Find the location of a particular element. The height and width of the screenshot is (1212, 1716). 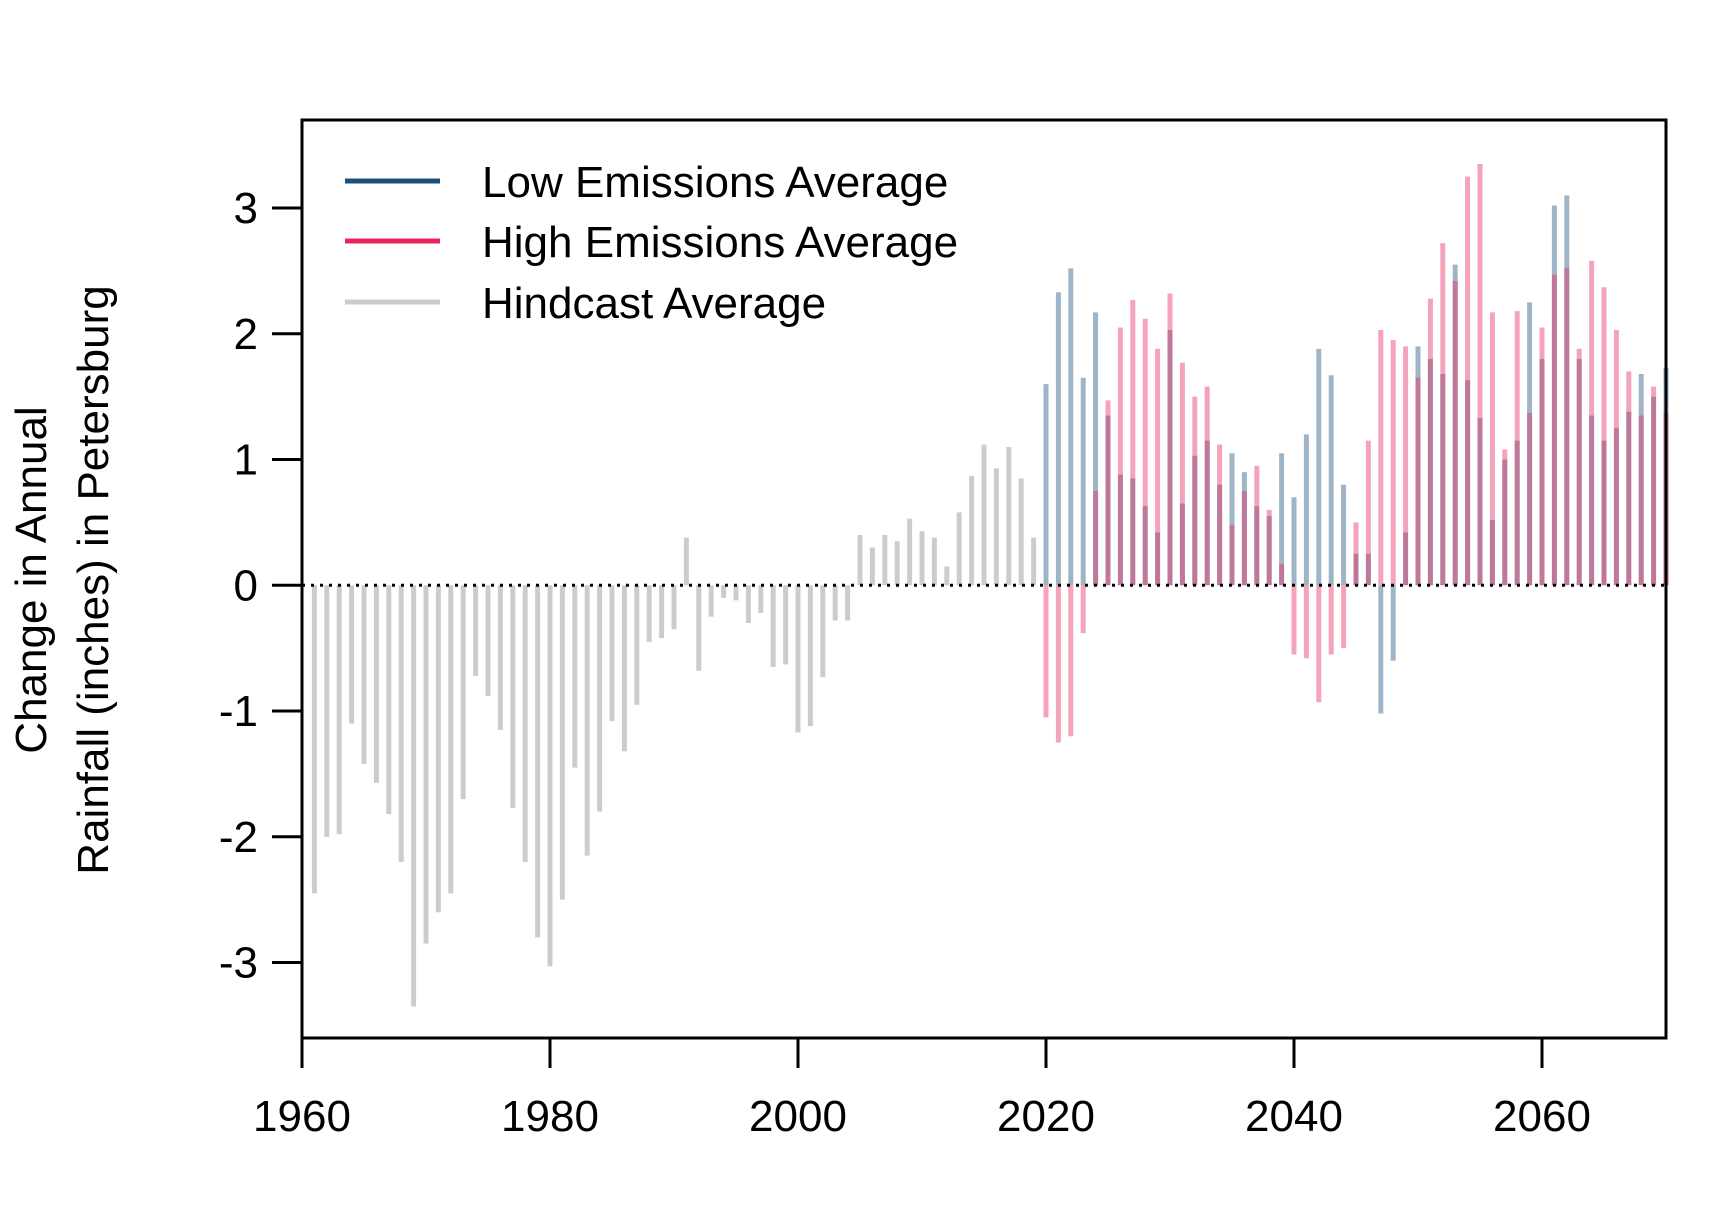

y-axis: -3 -2 -1 0 1 2 3 is located at coordinates (261, 586).